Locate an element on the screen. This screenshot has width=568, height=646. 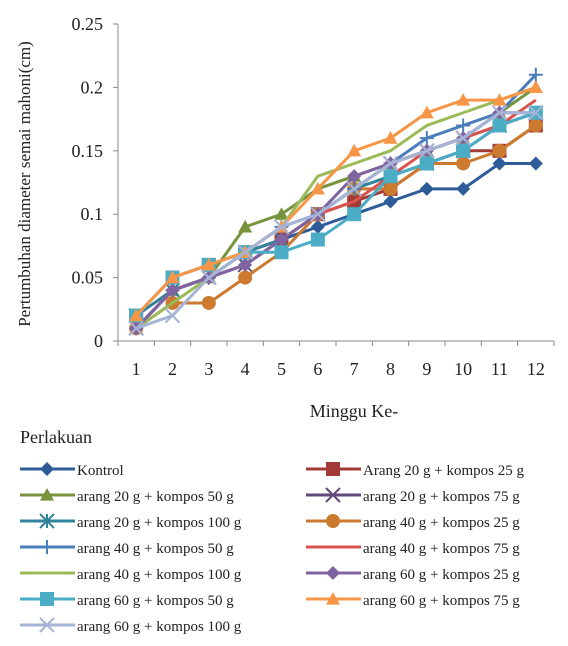
legend-item: arang 60 g + kompos 75 g is located at coordinates (413, 600).